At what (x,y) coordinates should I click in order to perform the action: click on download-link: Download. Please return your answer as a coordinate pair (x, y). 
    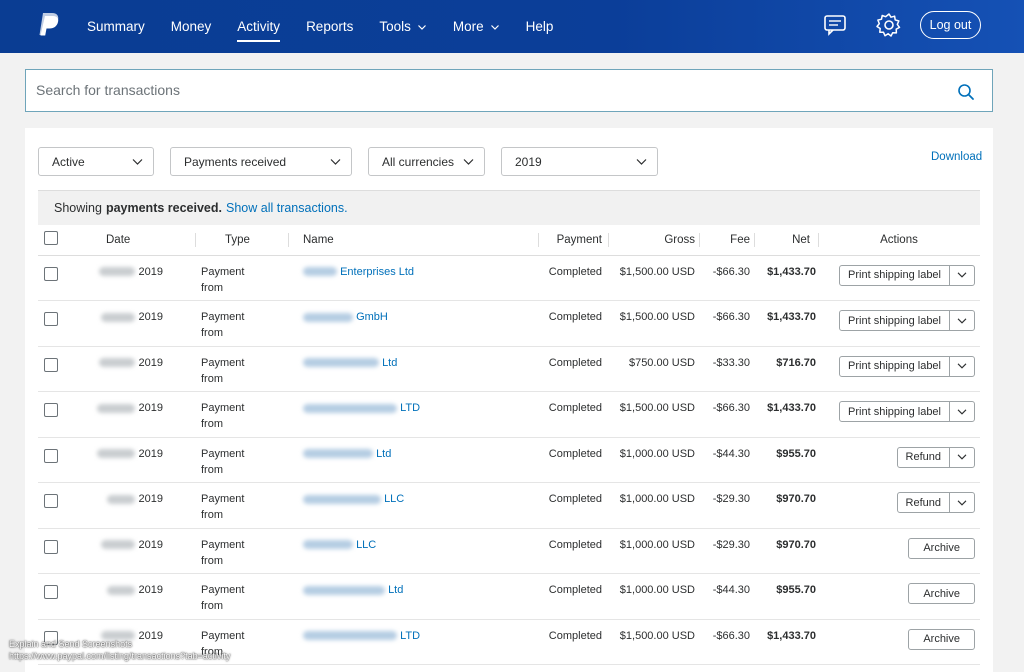
    Looking at the image, I should click on (957, 157).